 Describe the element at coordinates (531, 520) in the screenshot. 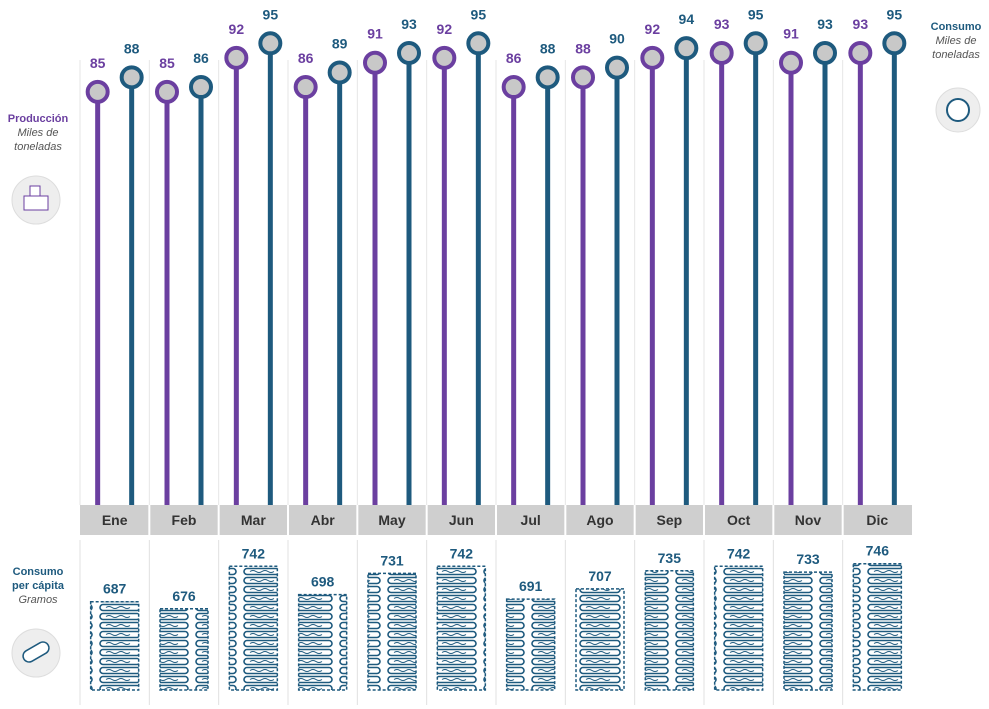

I see `x-tick-label: Jul` at that location.